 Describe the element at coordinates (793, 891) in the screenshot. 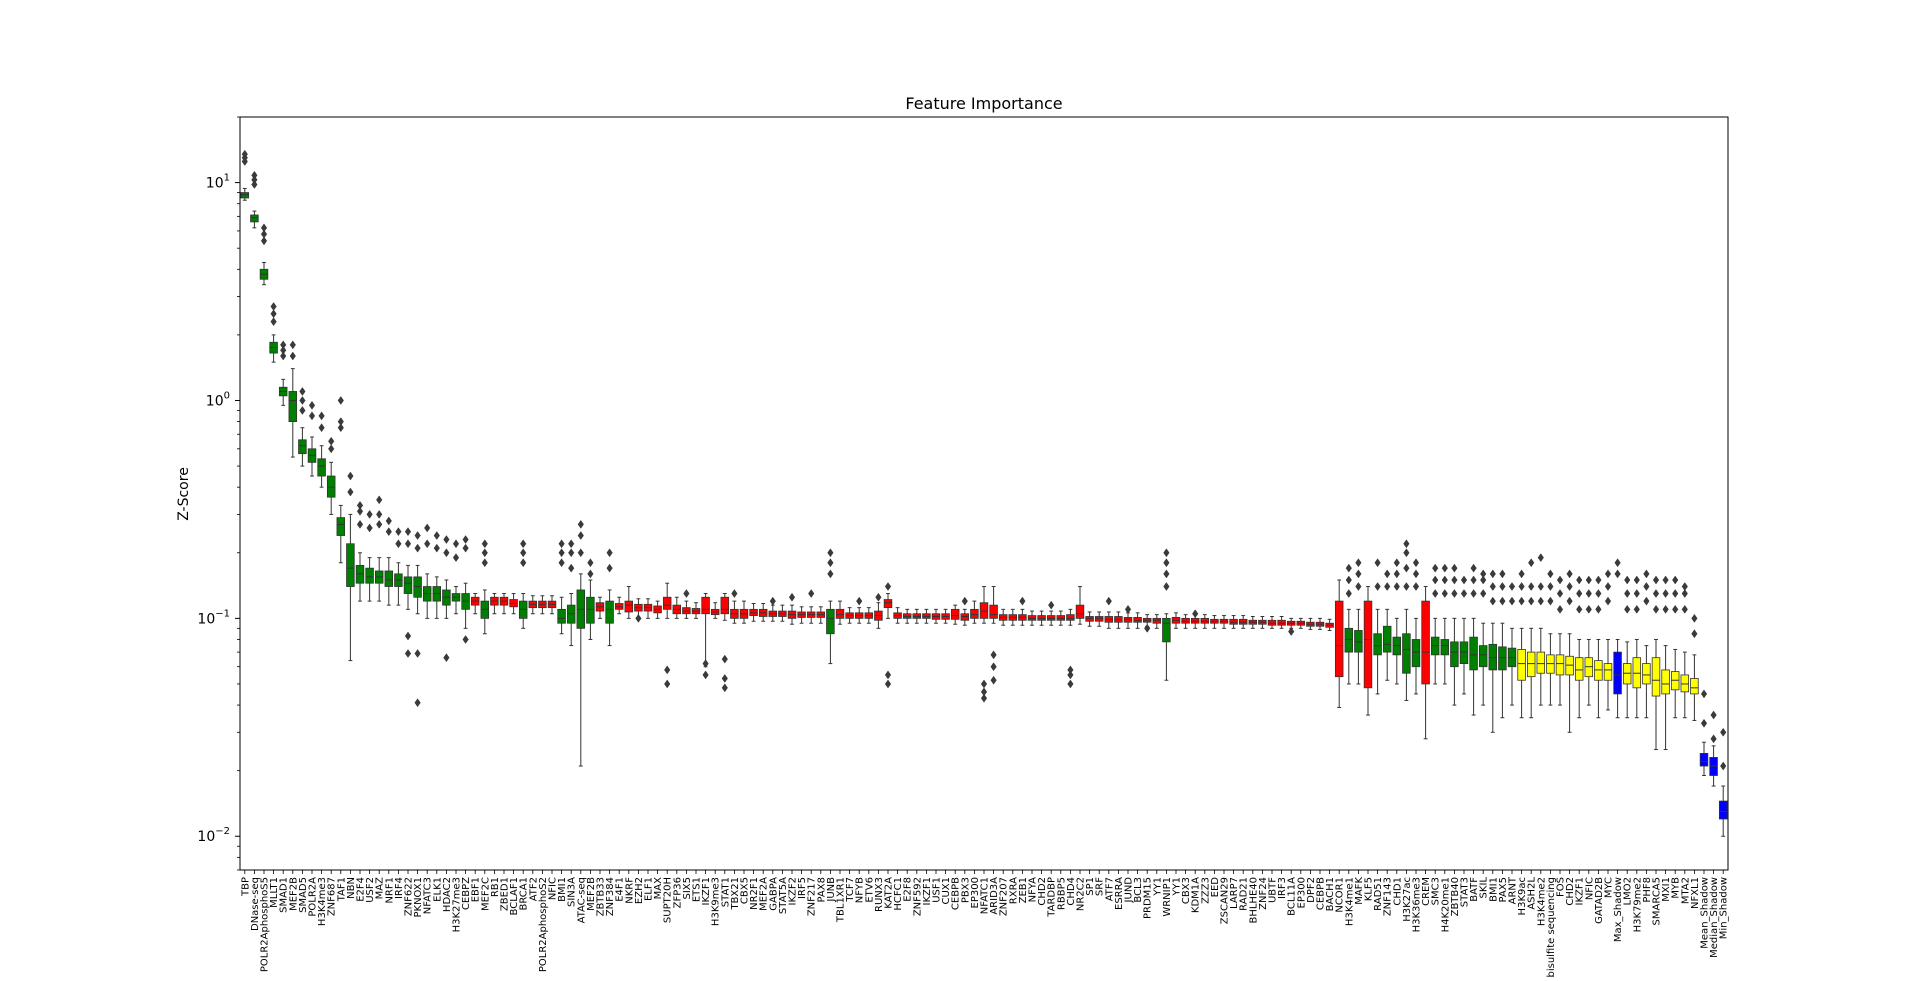

I see `x-tick-label: IKZF2` at that location.